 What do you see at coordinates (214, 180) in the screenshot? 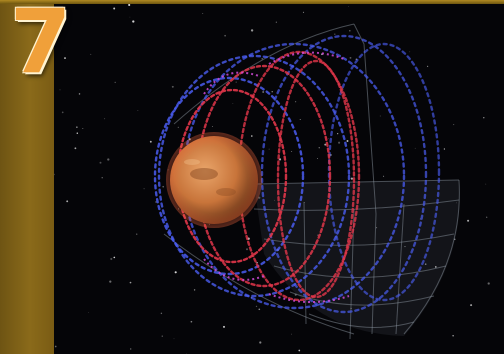
I see `planet` at bounding box center [214, 180].